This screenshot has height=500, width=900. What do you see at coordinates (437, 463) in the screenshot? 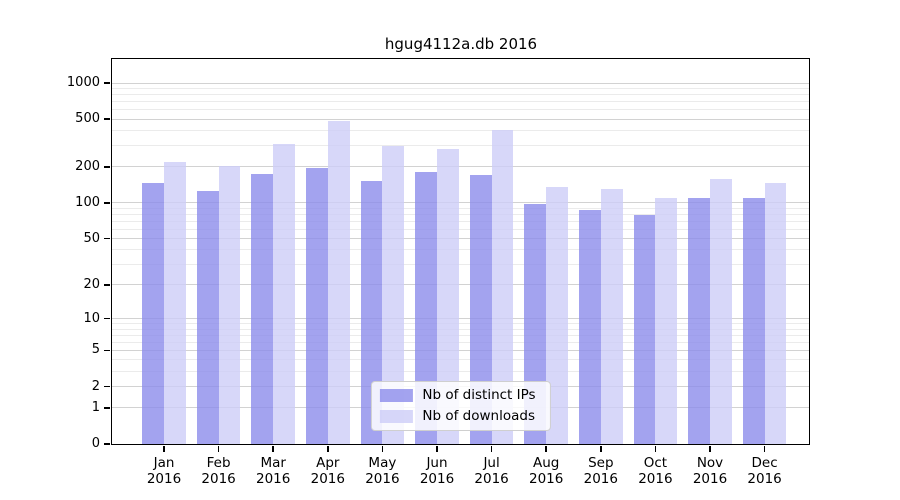
I see `month-label: Jun` at bounding box center [437, 463].